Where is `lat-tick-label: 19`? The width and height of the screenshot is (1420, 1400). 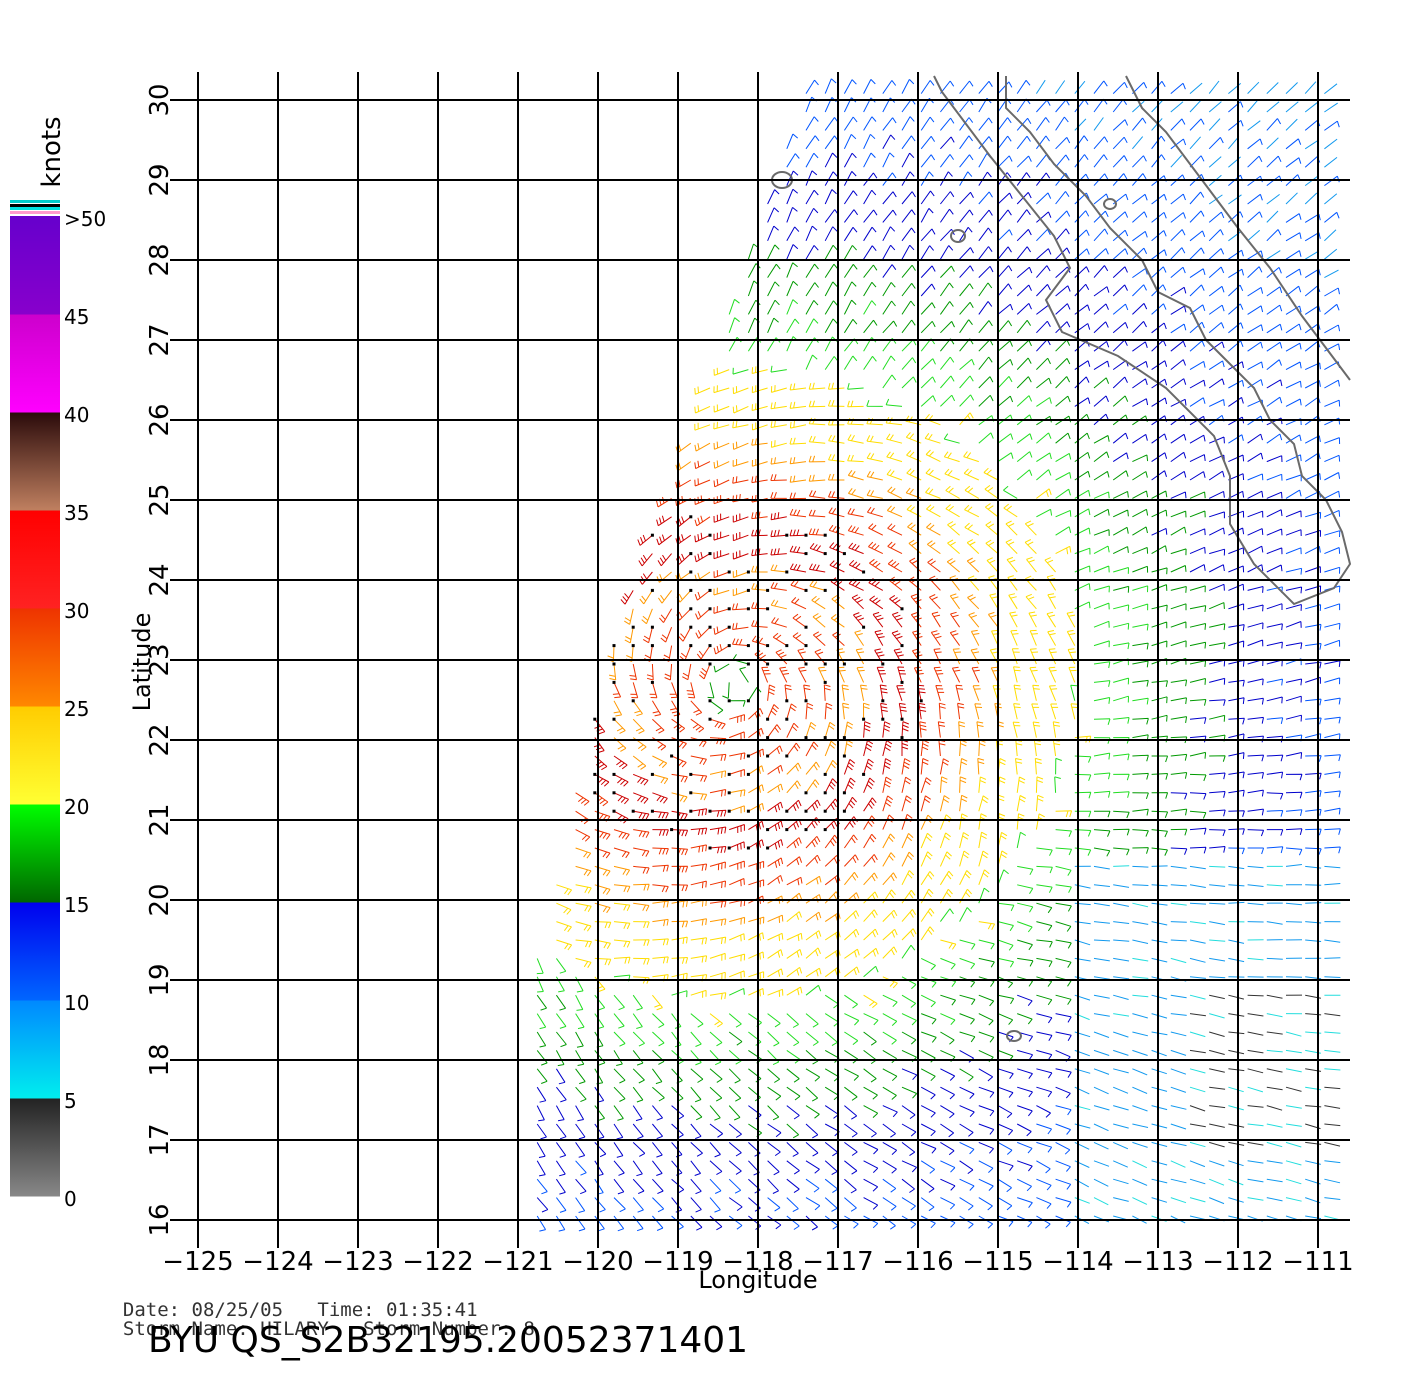 lat-tick-label: 19 is located at coordinates (160, 979).